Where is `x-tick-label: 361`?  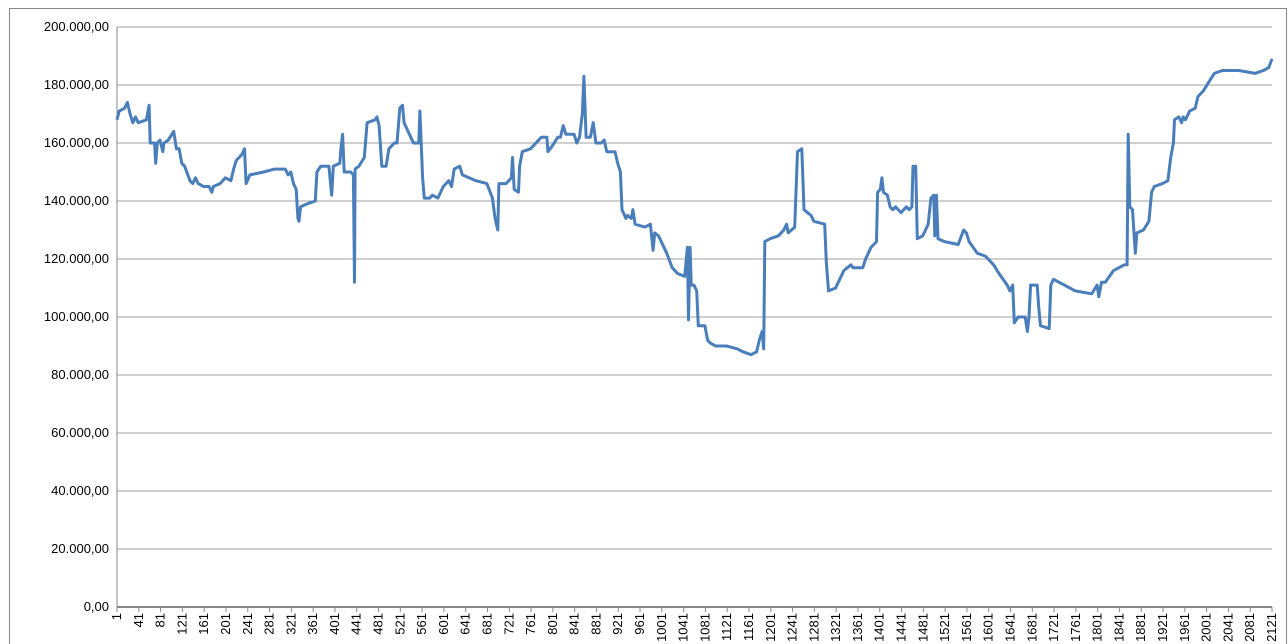 x-tick-label: 361 is located at coordinates (312, 624).